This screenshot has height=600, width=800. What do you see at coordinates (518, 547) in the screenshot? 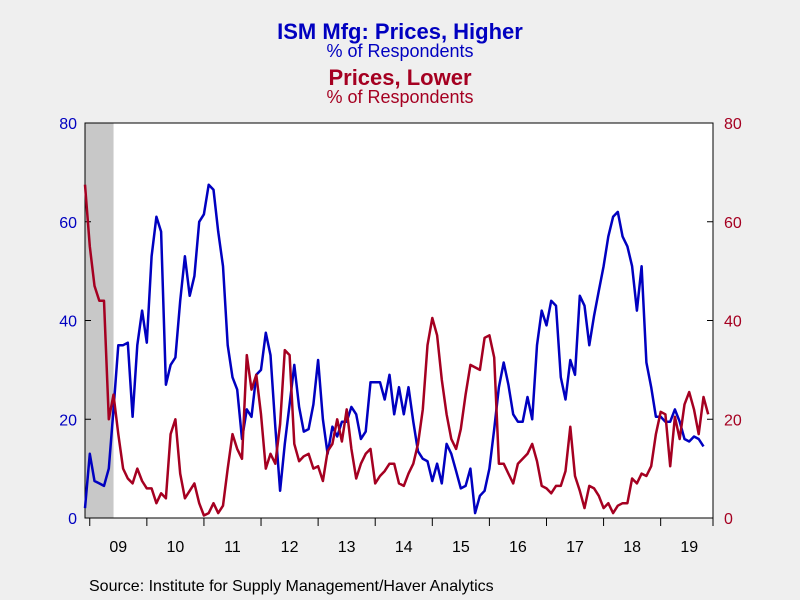
I see `x-tick-label: 16` at bounding box center [518, 547].